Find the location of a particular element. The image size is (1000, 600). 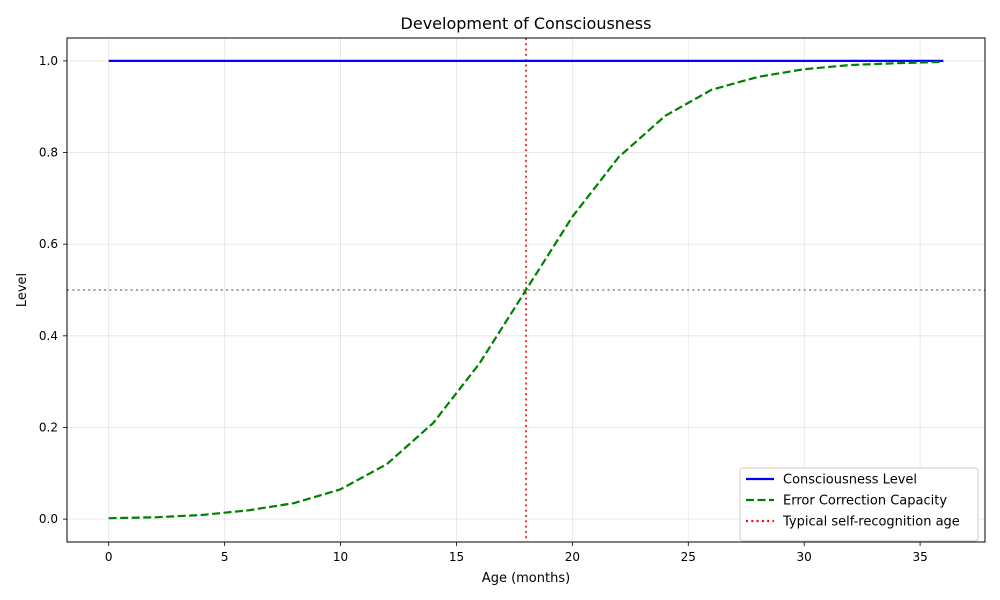

x-tick-label: 35 is located at coordinates (919, 557).